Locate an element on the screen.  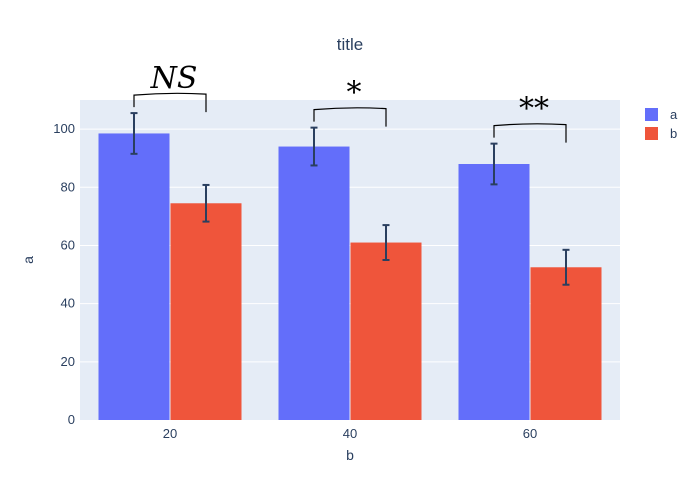
y-tick-label: 100 is located at coordinates (64, 128).